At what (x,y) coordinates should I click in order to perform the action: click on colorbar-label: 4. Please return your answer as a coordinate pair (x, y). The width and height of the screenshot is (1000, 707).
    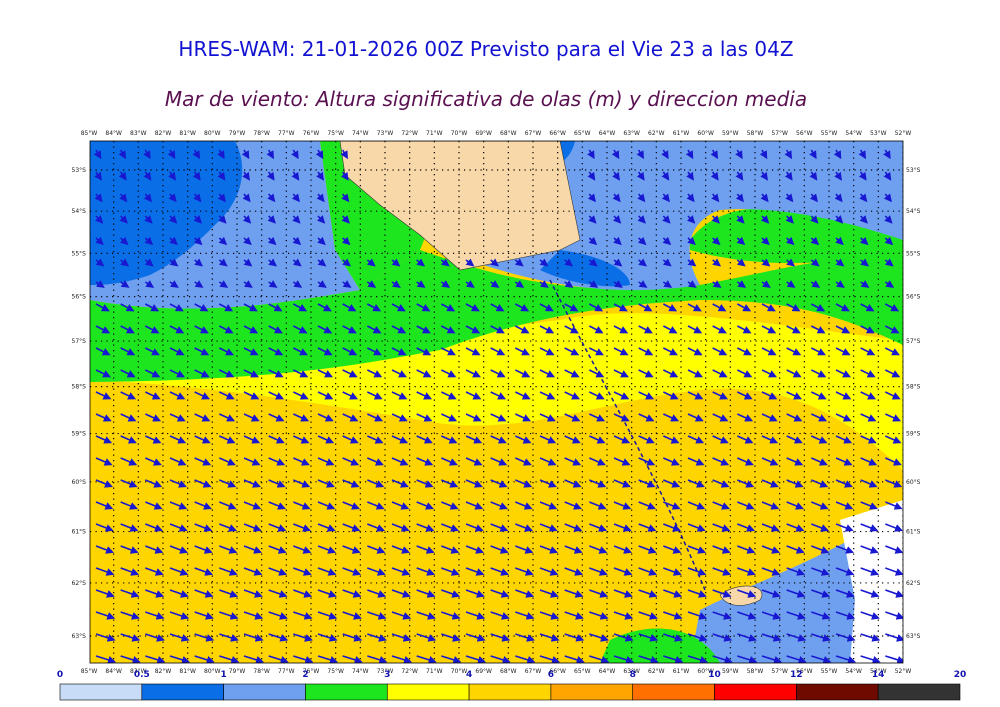
    Looking at the image, I should click on (469, 675).